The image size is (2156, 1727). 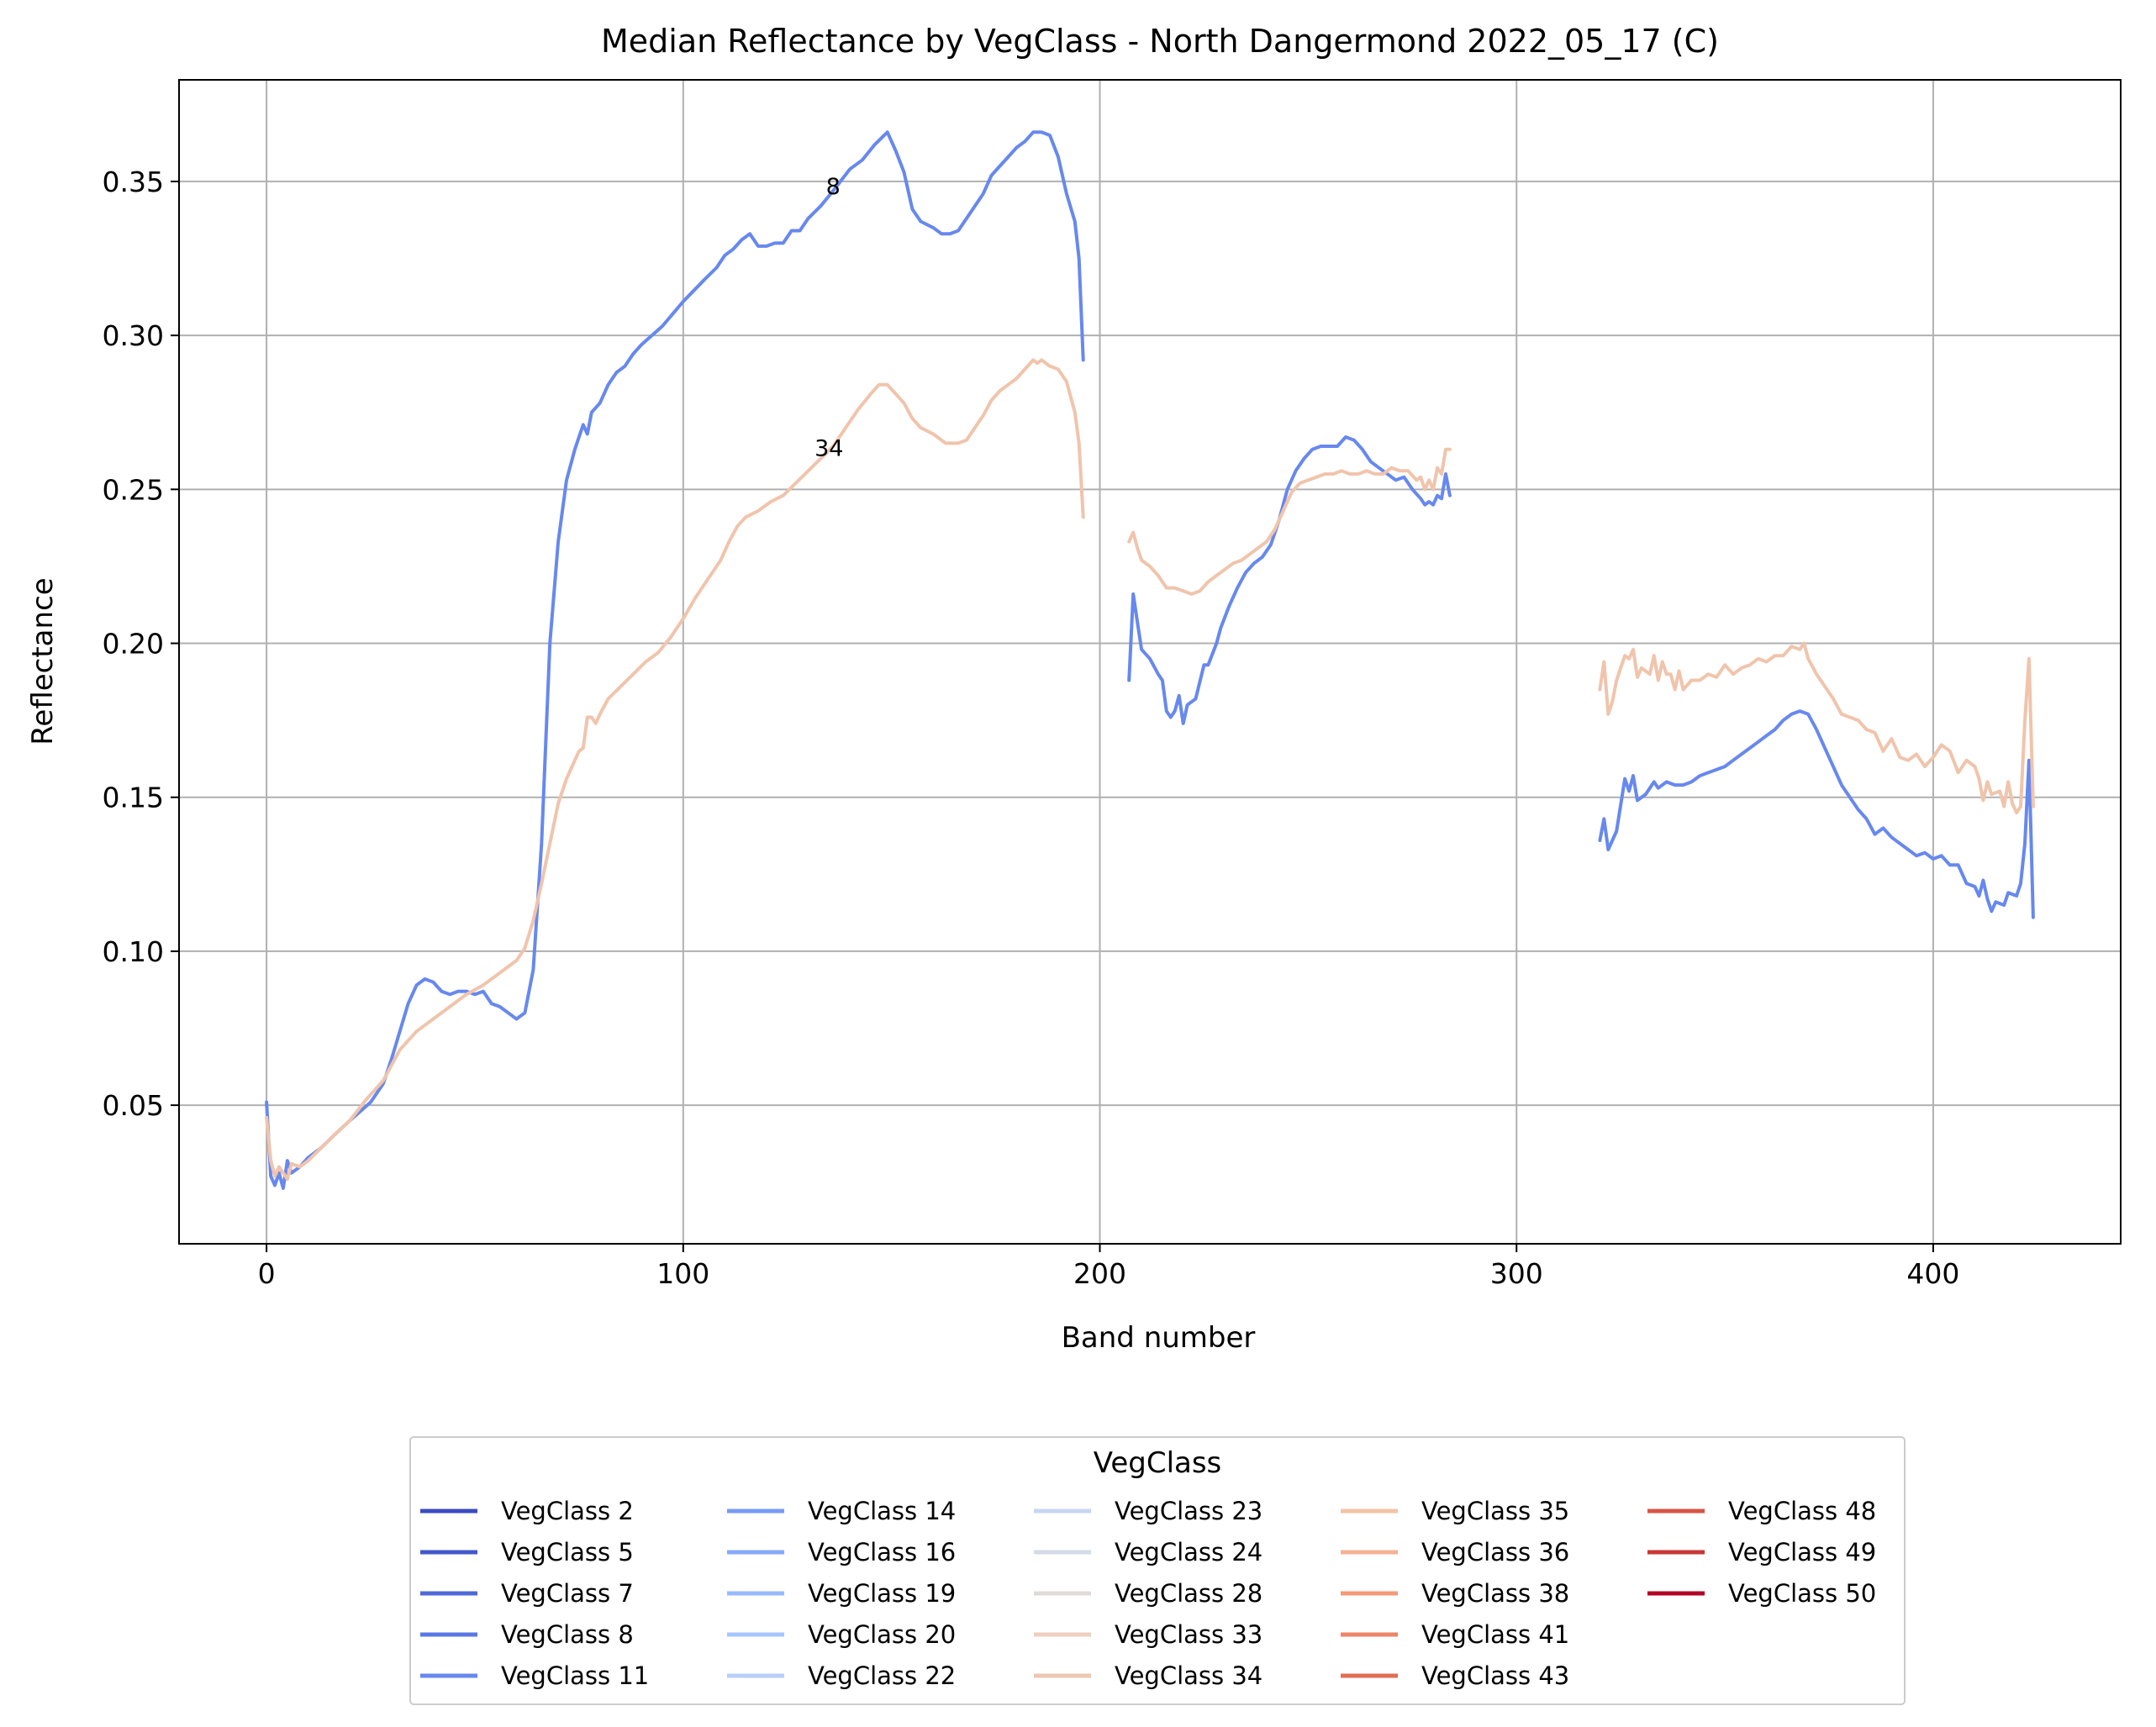 What do you see at coordinates (133, 798) in the screenshot?
I see `y-tick-label: 0.15` at bounding box center [133, 798].